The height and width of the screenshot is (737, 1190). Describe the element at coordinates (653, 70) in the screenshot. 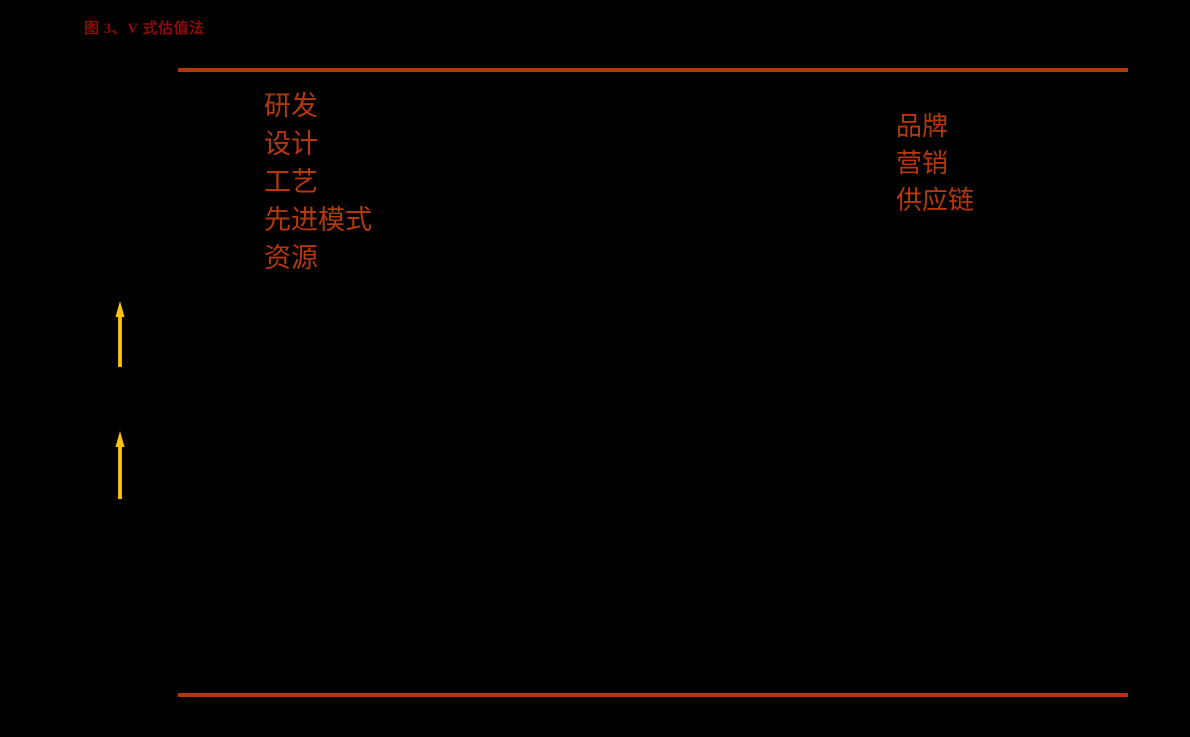

I see `top-divider` at that location.